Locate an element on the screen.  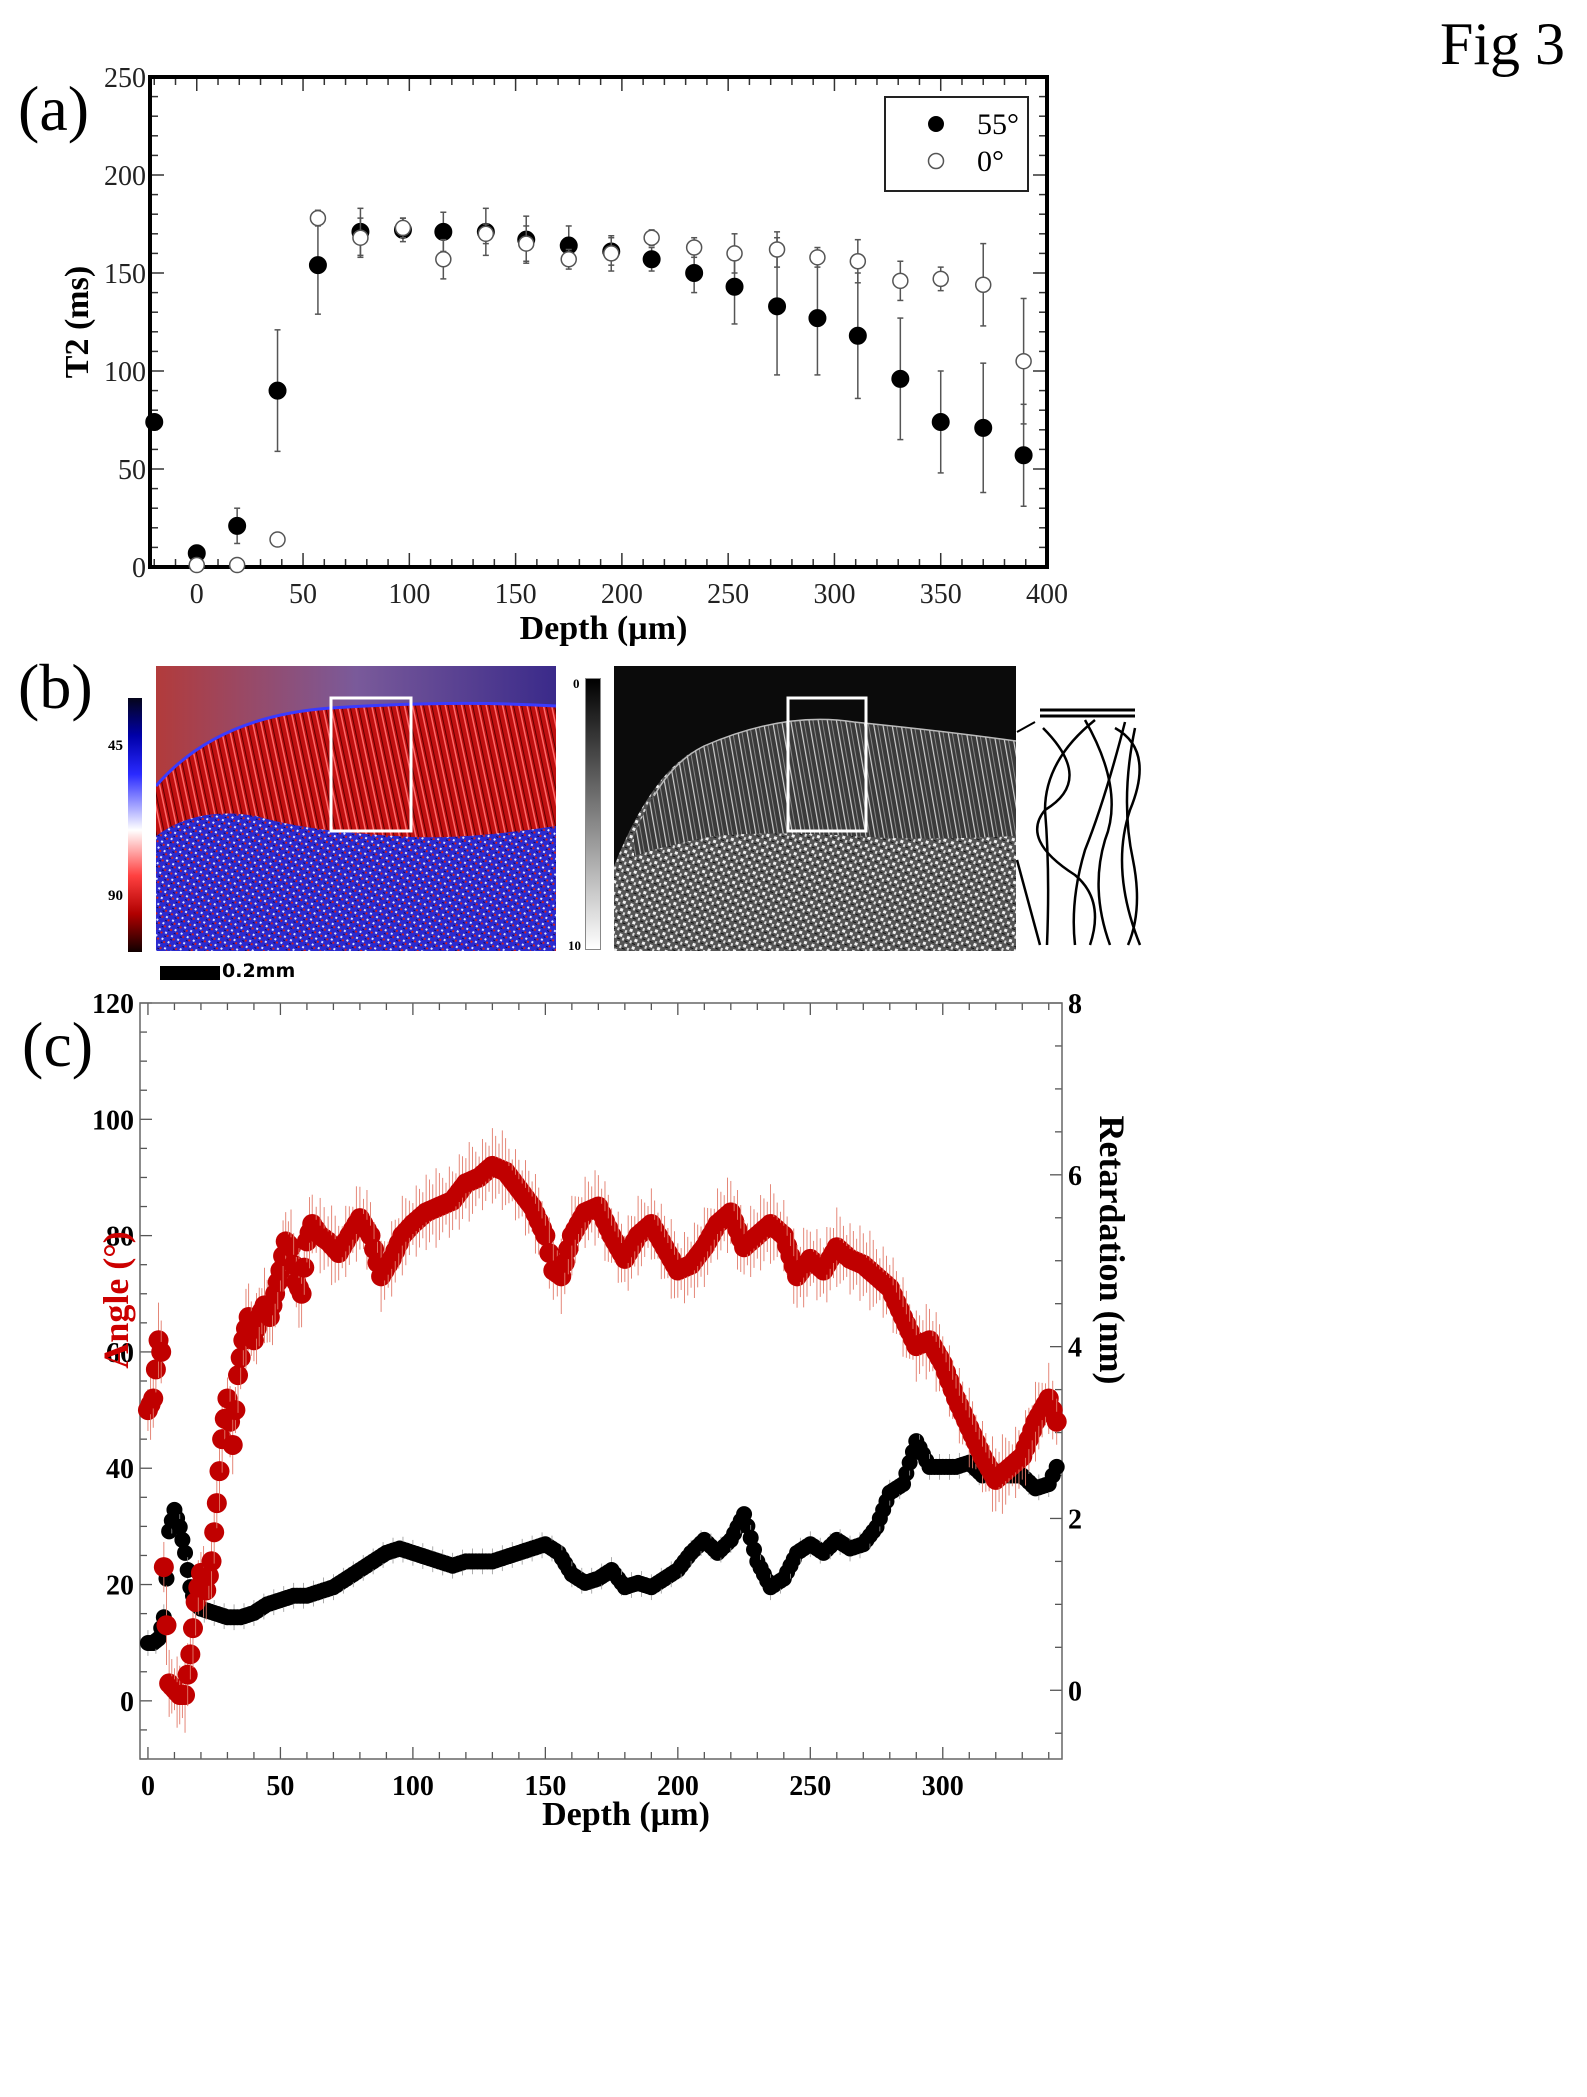
y-tick-label: 0 is located at coordinates (127, 1702).